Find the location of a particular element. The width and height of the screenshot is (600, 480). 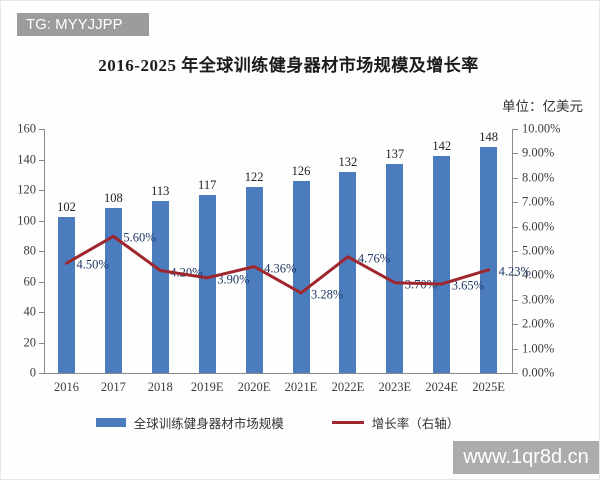

x-axis-label-2021E: 2021E is located at coordinates (301, 387).